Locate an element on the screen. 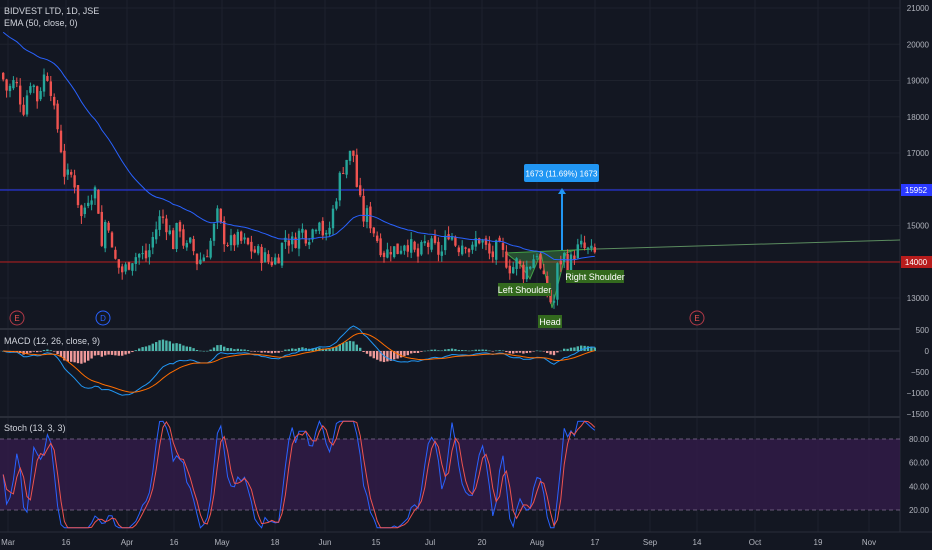 The image size is (932, 550). resistance-price-tag is located at coordinates (916, 190).